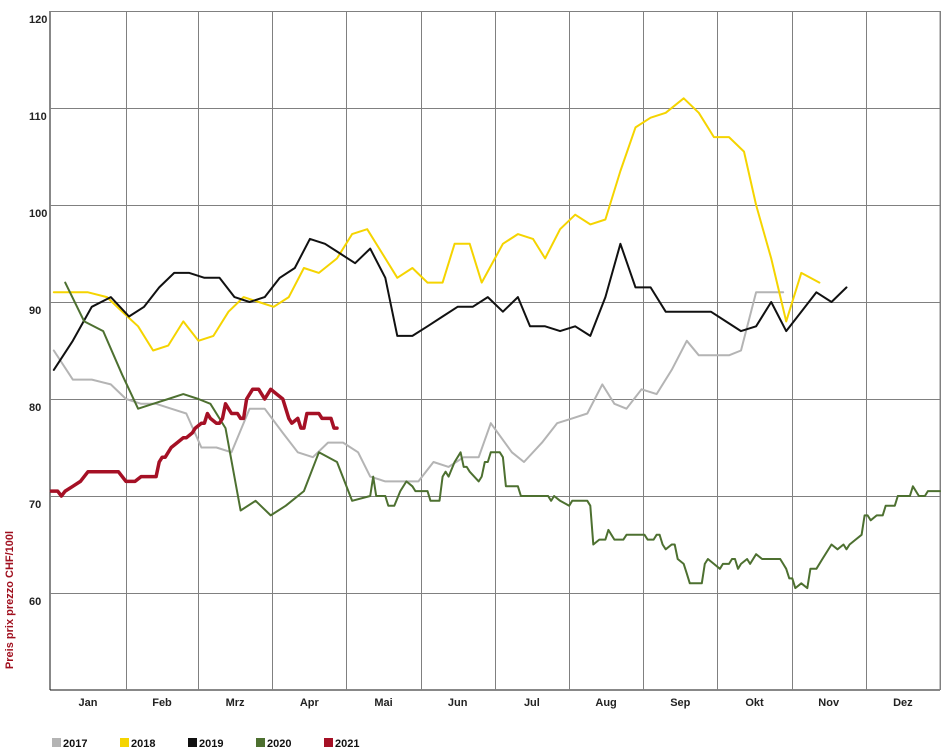 This screenshot has width=950, height=750. What do you see at coordinates (383, 703) in the screenshot?
I see `x-tick-label: Mai` at bounding box center [383, 703].